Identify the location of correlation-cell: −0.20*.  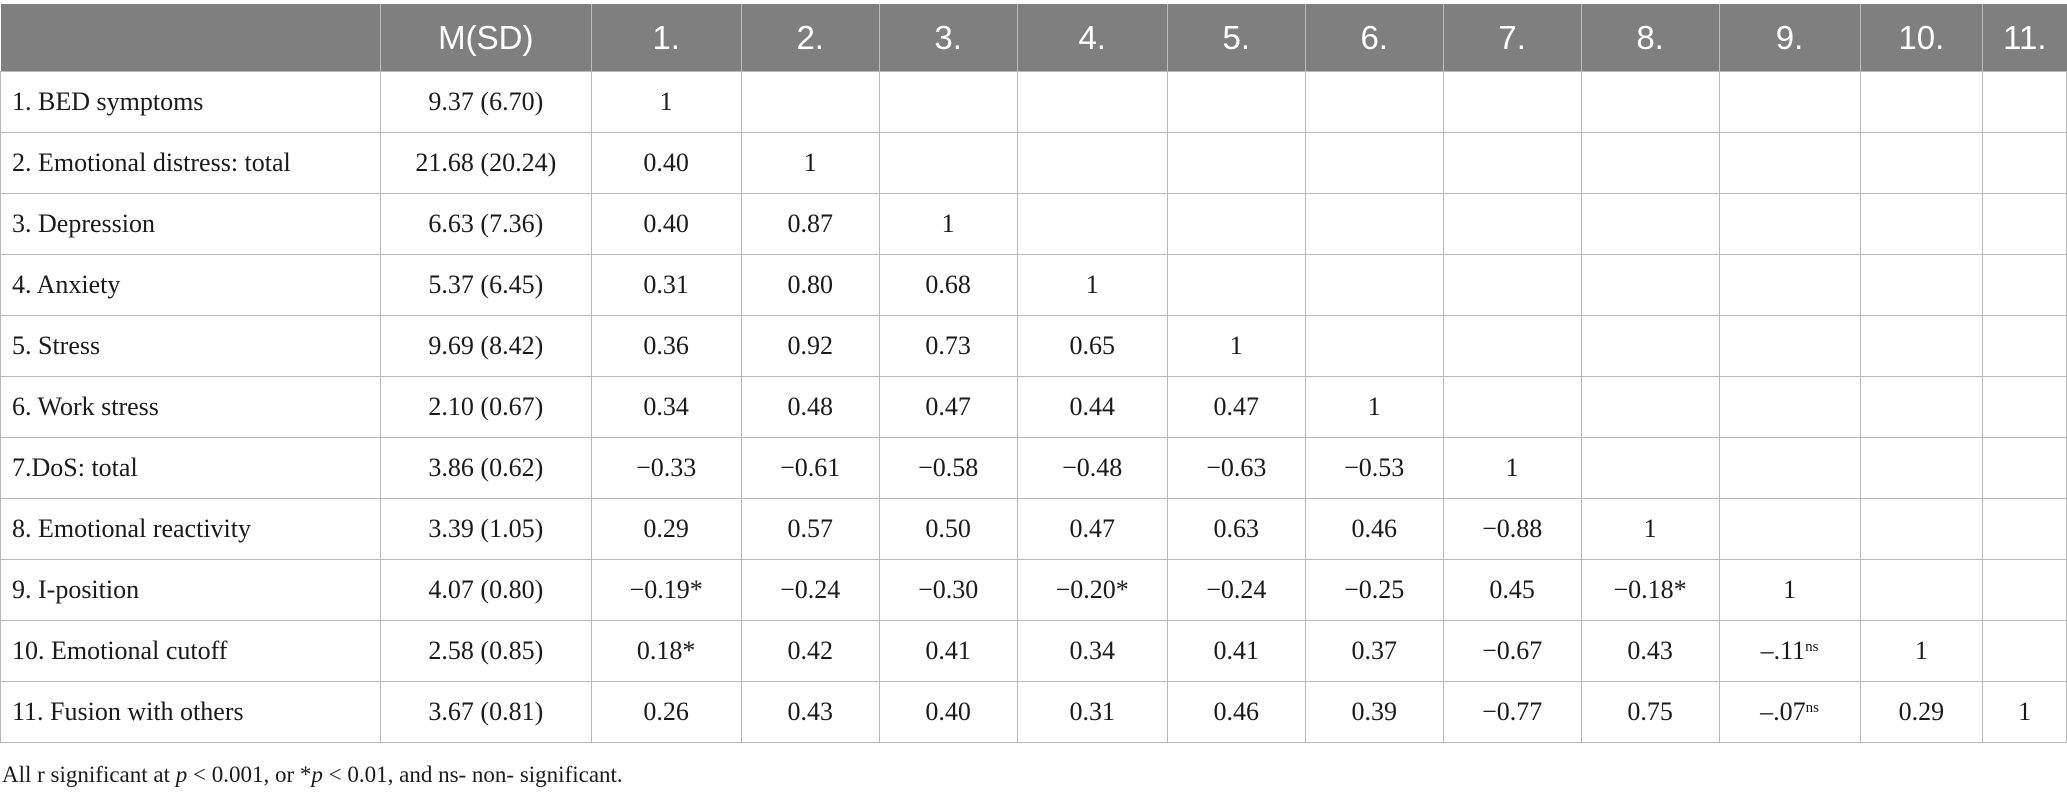
(1092, 590).